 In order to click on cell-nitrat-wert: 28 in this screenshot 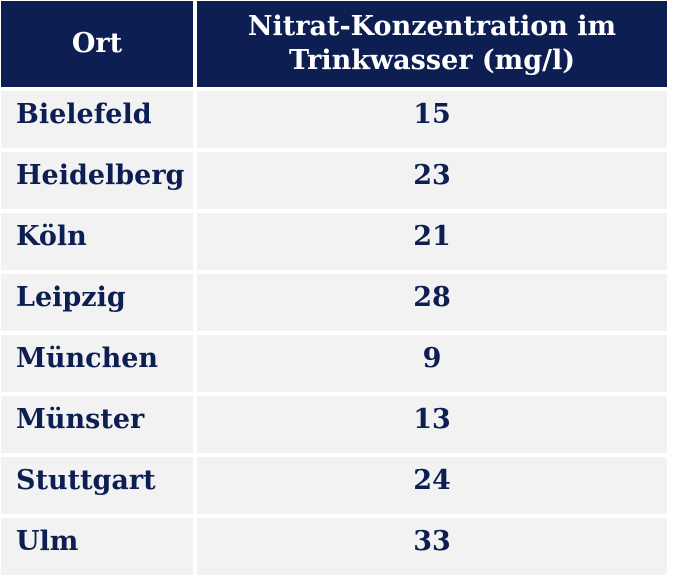, I will do `click(432, 302)`.